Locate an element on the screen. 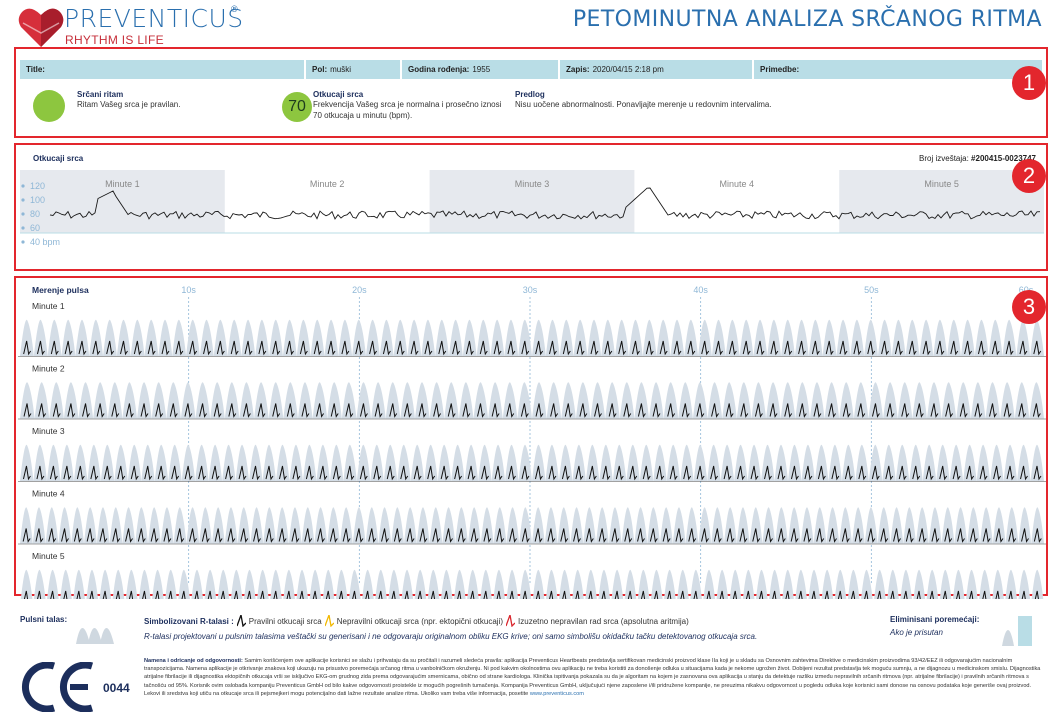  disclaimer-link: www.preventicus.com is located at coordinates (556, 693).